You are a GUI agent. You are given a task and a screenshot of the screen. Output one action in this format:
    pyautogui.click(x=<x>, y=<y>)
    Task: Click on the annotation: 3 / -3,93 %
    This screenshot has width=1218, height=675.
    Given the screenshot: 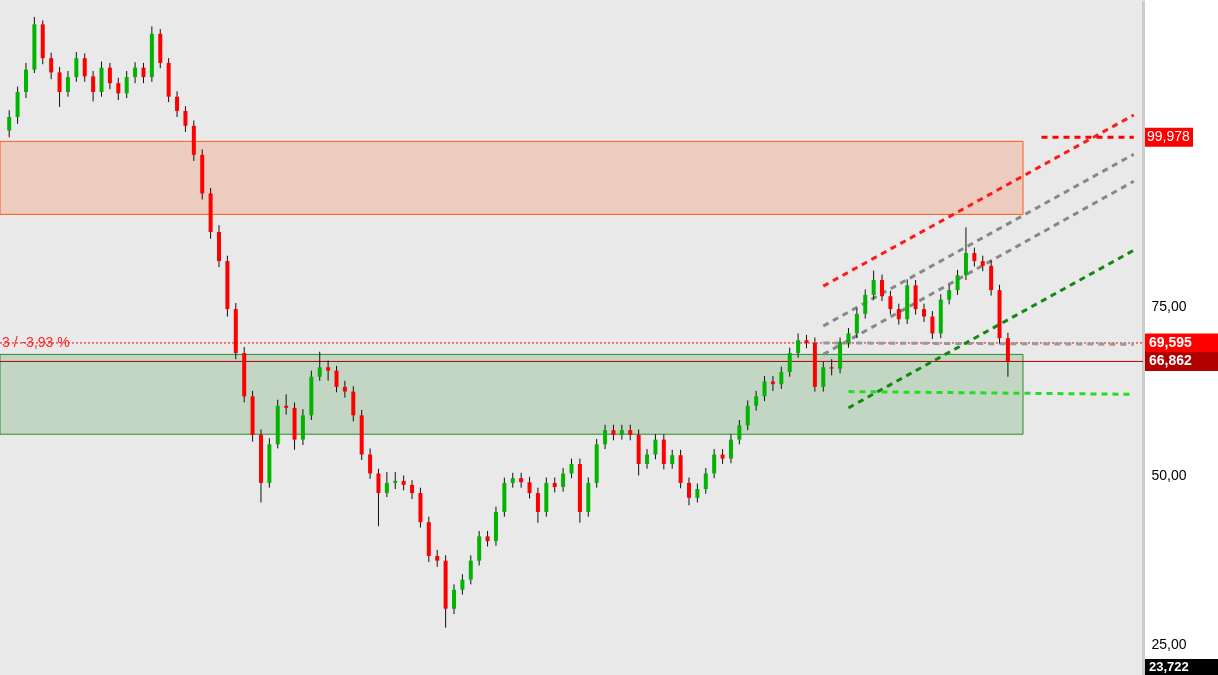 What is the action you would take?
    pyautogui.click(x=36, y=341)
    